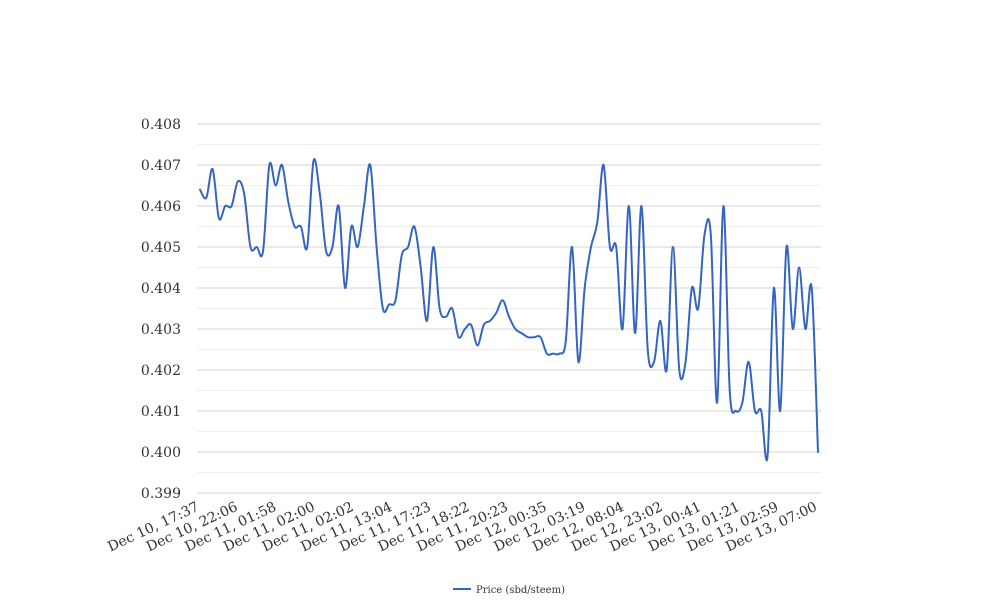 This screenshot has width=1008, height=616. Describe the element at coordinates (161, 412) in the screenshot. I see `y-tick-label: 0.401` at that location.